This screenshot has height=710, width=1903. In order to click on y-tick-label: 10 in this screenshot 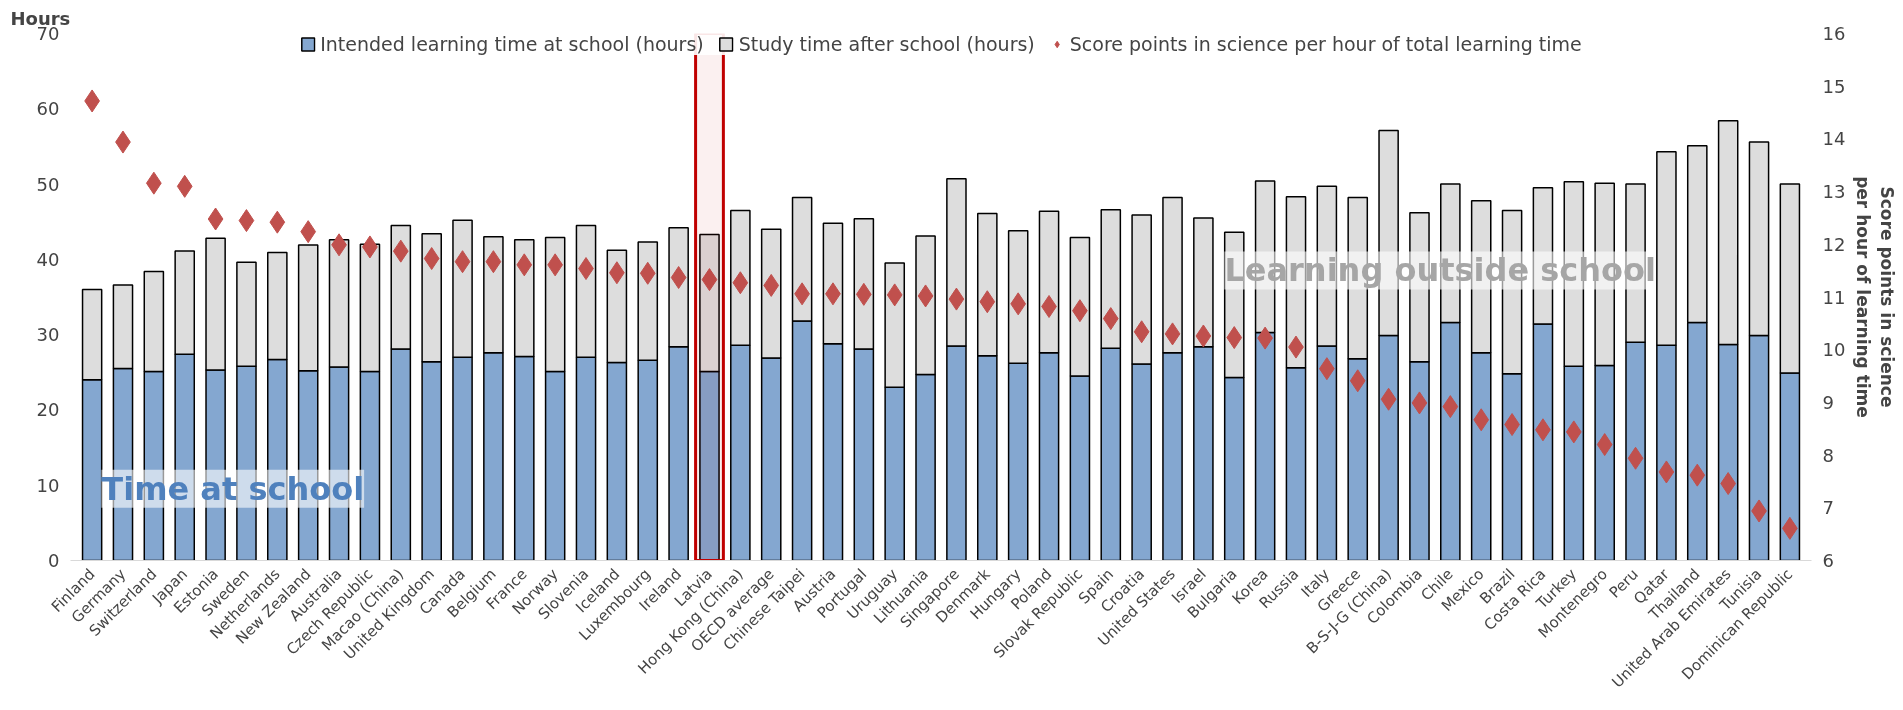, I will do `click(48, 485)`.